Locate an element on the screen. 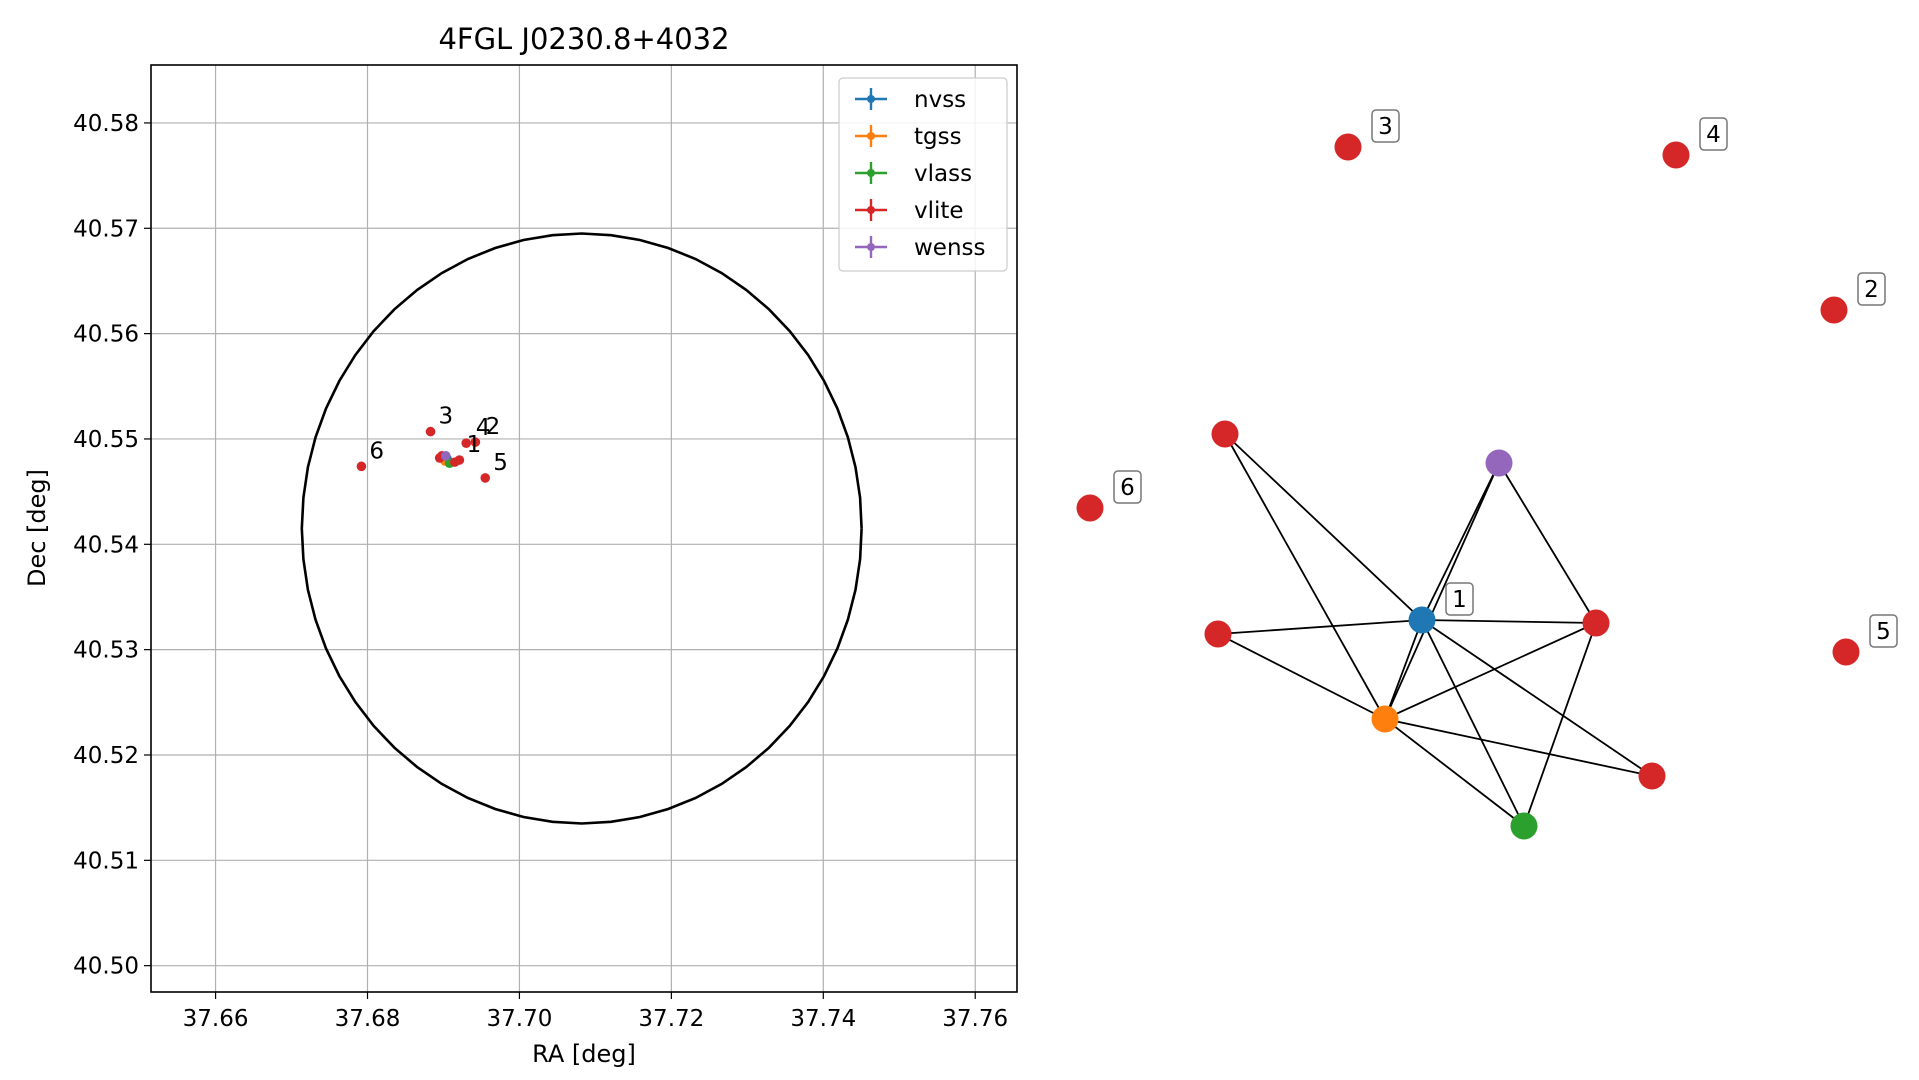 The width and height of the screenshot is (1919, 1080). chart-title: 4FGL J0230.8+4032 is located at coordinates (583, 39).